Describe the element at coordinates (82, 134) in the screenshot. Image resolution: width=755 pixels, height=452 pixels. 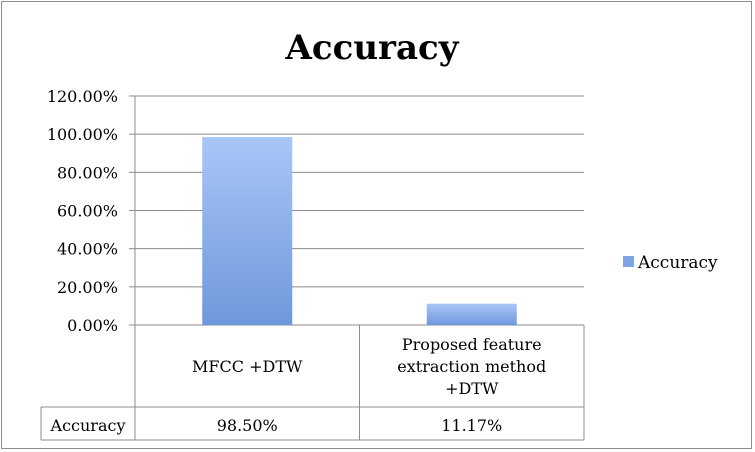
I see `y-tick-label: 100.00%` at that location.